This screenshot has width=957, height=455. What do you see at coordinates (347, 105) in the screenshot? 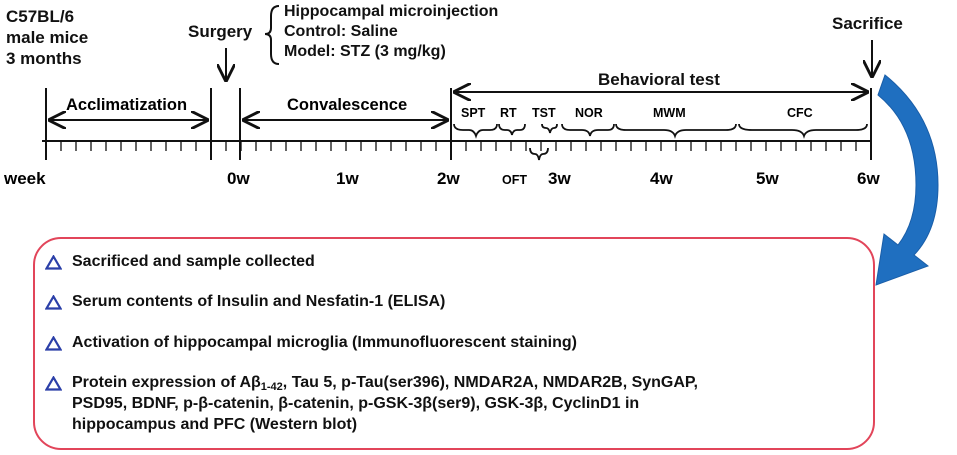
I see `convalescence-label: Convalescence` at bounding box center [347, 105].